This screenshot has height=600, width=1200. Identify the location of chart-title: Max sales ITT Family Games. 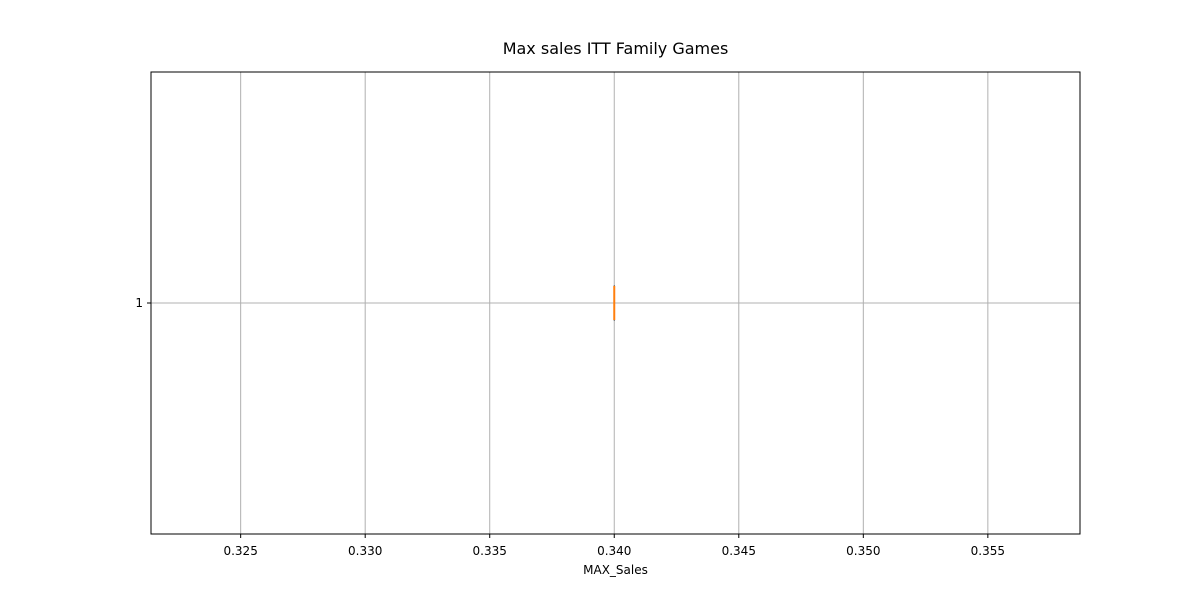
(616, 48).